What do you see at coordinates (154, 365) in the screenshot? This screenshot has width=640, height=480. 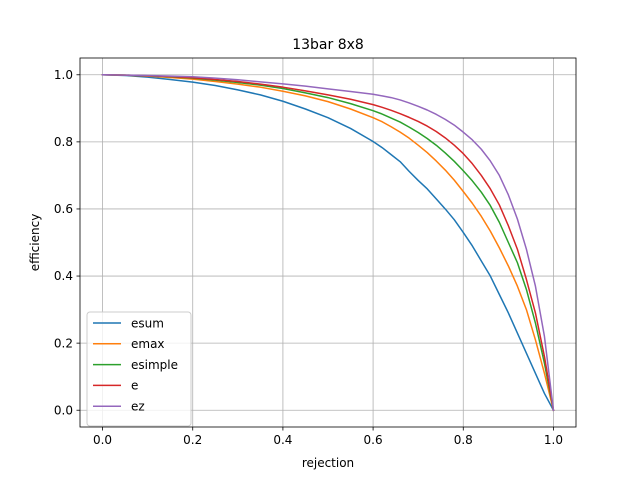 I see `legend-label-esimple: esimple` at bounding box center [154, 365].